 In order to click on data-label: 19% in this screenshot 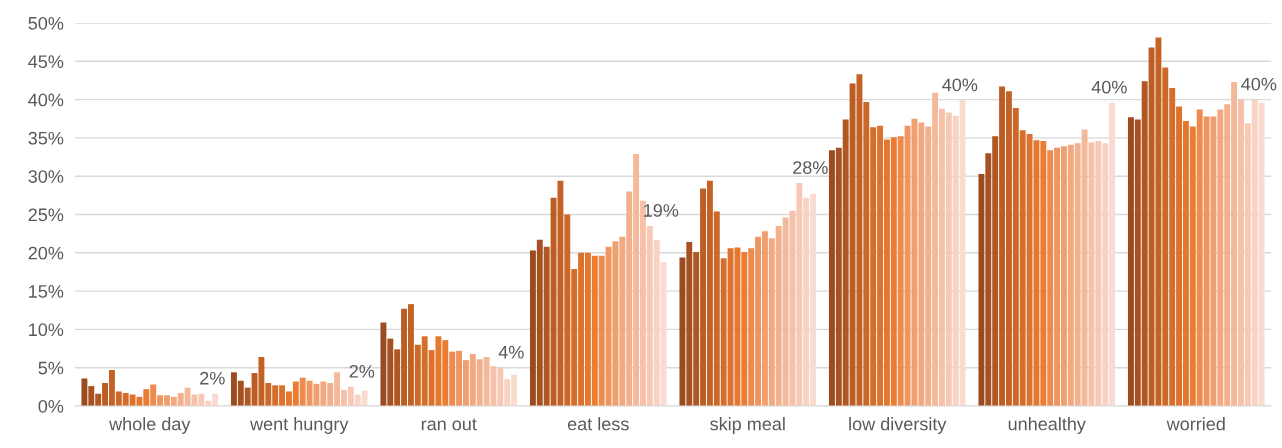, I will do `click(661, 210)`.